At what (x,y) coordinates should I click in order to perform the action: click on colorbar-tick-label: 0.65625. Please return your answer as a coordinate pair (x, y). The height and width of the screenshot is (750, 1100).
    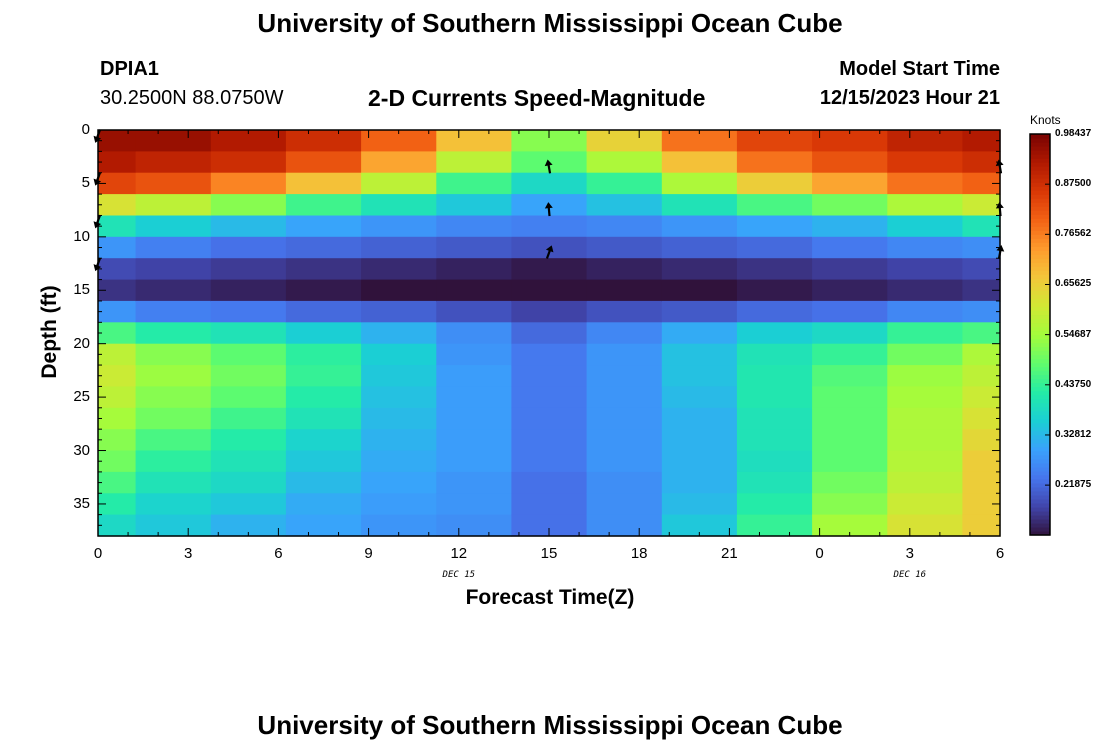
    Looking at the image, I should click on (1073, 284).